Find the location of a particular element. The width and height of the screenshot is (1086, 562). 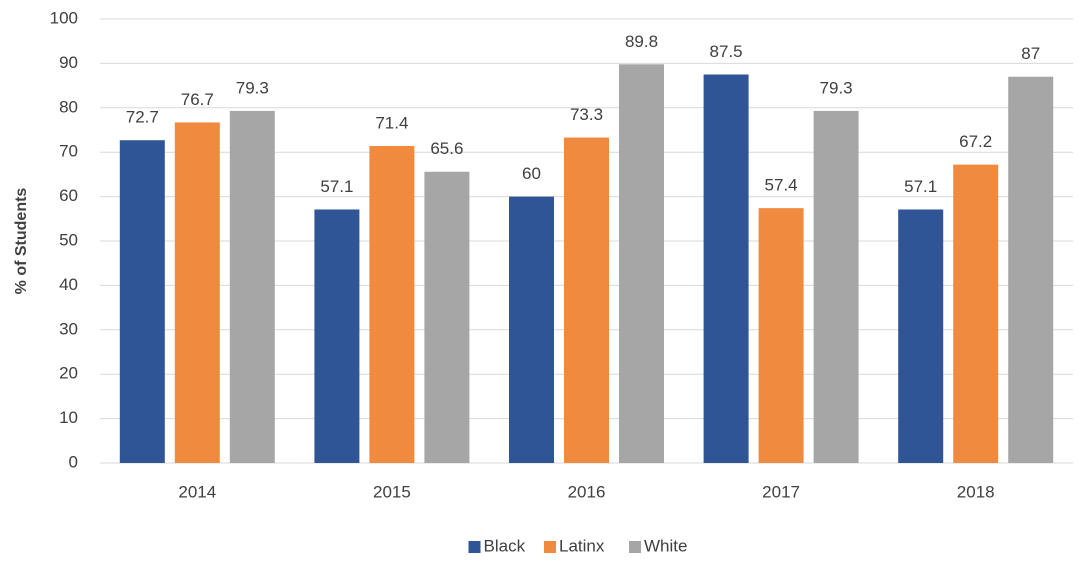

x-tick-label: 2016 is located at coordinates (587, 491).